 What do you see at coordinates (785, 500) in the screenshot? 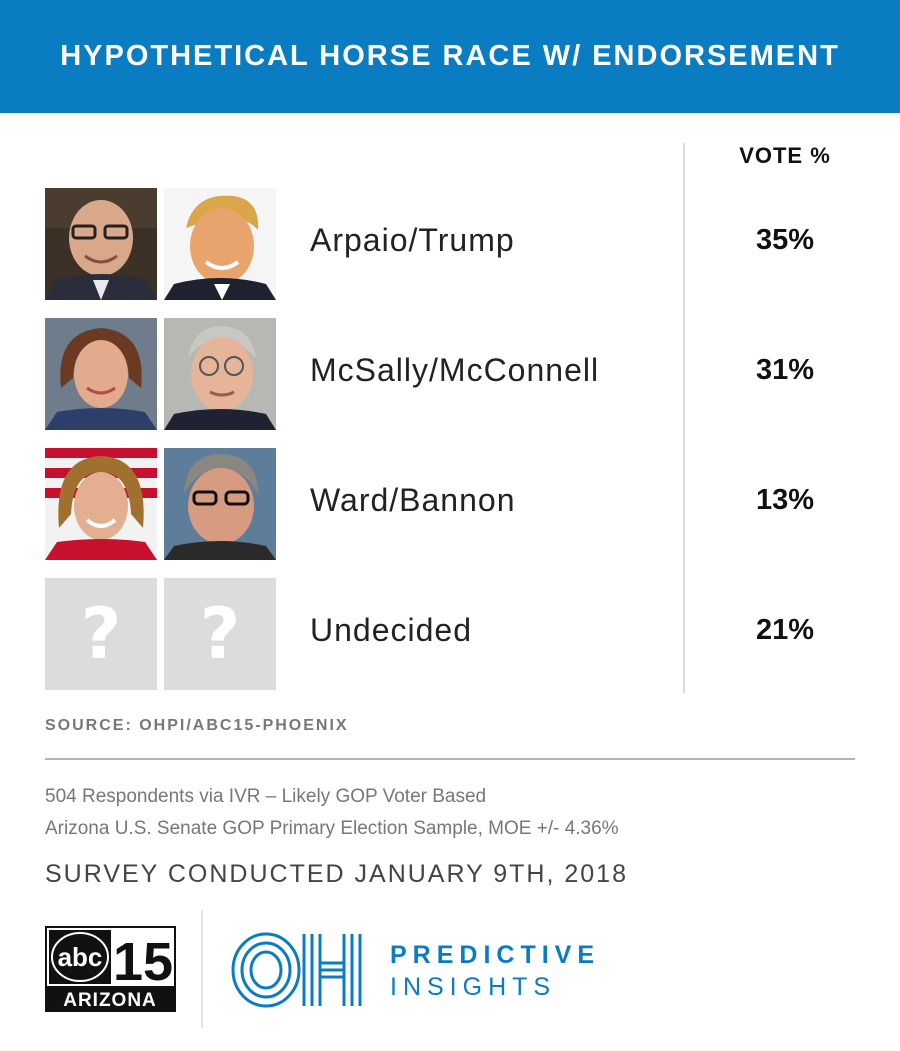
I see `vote-percent: 13%` at bounding box center [785, 500].